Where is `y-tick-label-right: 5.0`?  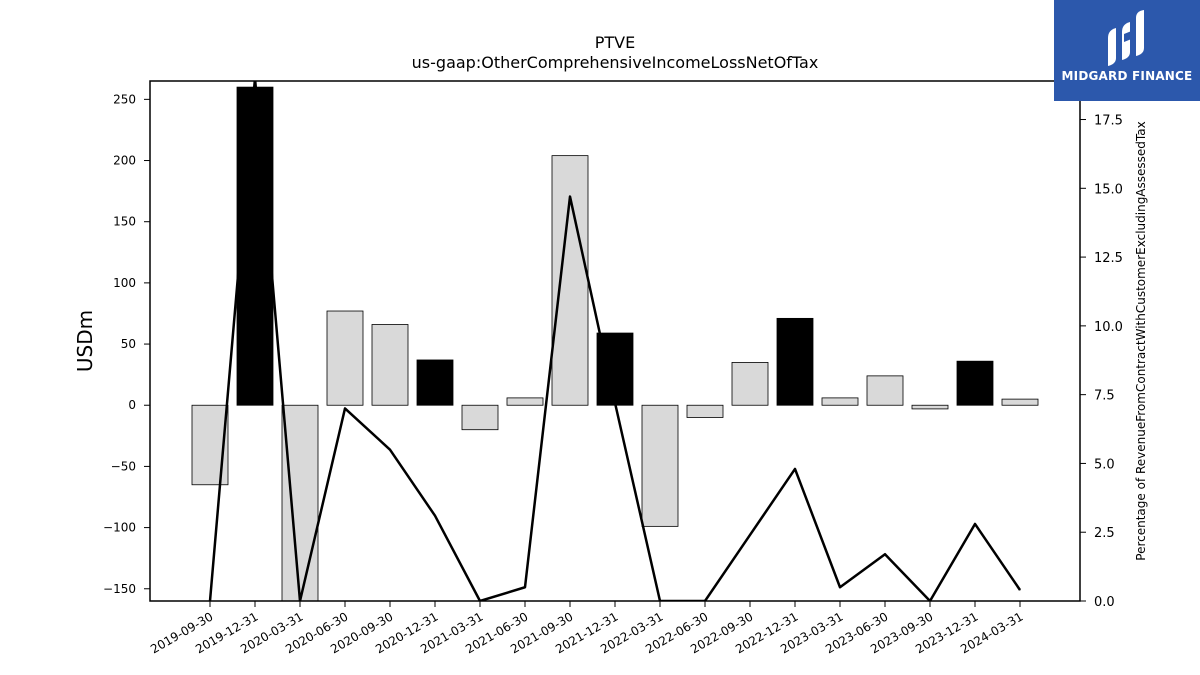
y-tick-label-right: 5.0 is located at coordinates (1104, 464).